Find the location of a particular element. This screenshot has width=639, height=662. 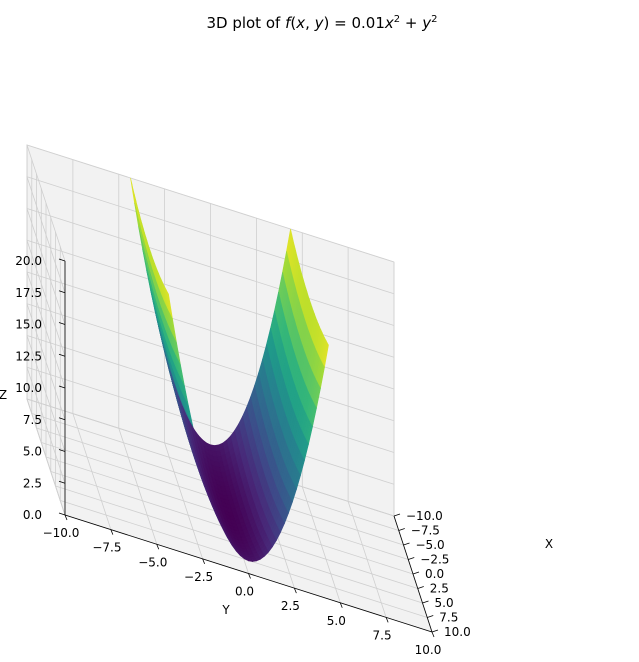

y-tick-label: 7.5 is located at coordinates (382, 635).